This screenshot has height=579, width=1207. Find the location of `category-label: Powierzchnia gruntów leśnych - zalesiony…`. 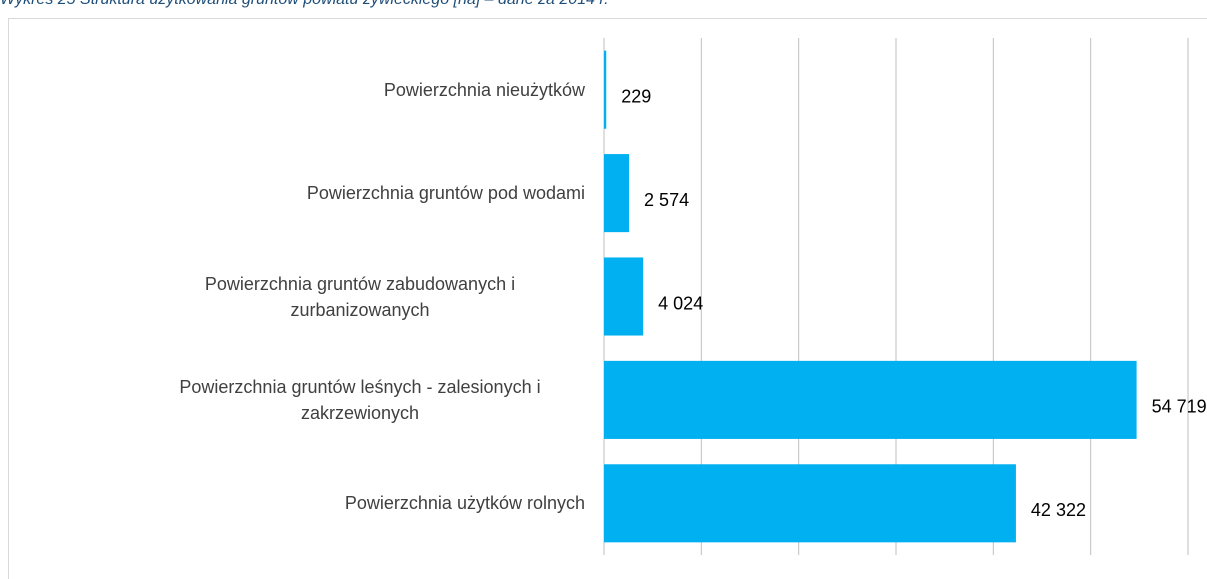

category-label: Powierzchnia gruntów leśnych - zalesiony… is located at coordinates (360, 399).